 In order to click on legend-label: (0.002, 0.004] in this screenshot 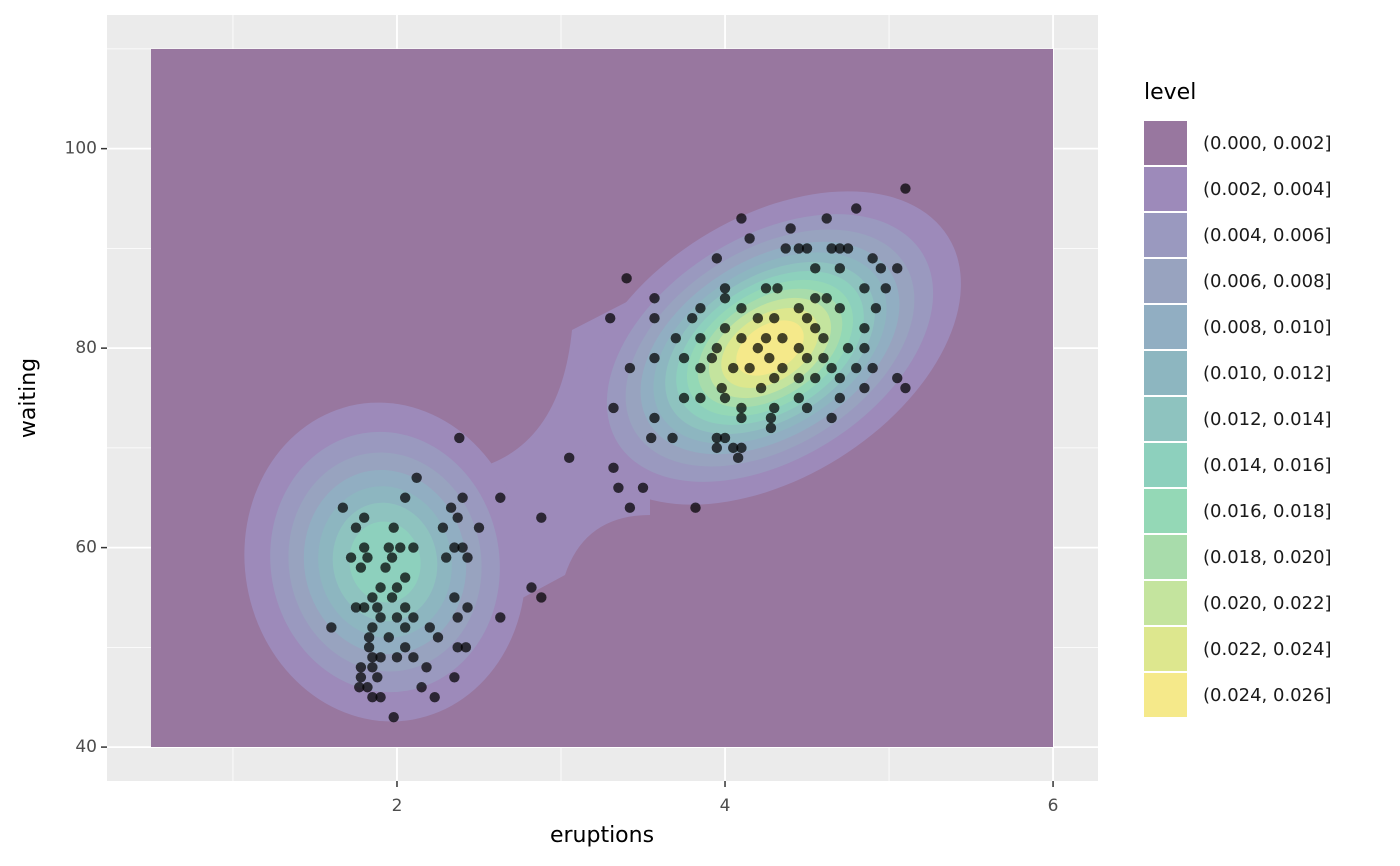, I will do `click(1267, 189)`.